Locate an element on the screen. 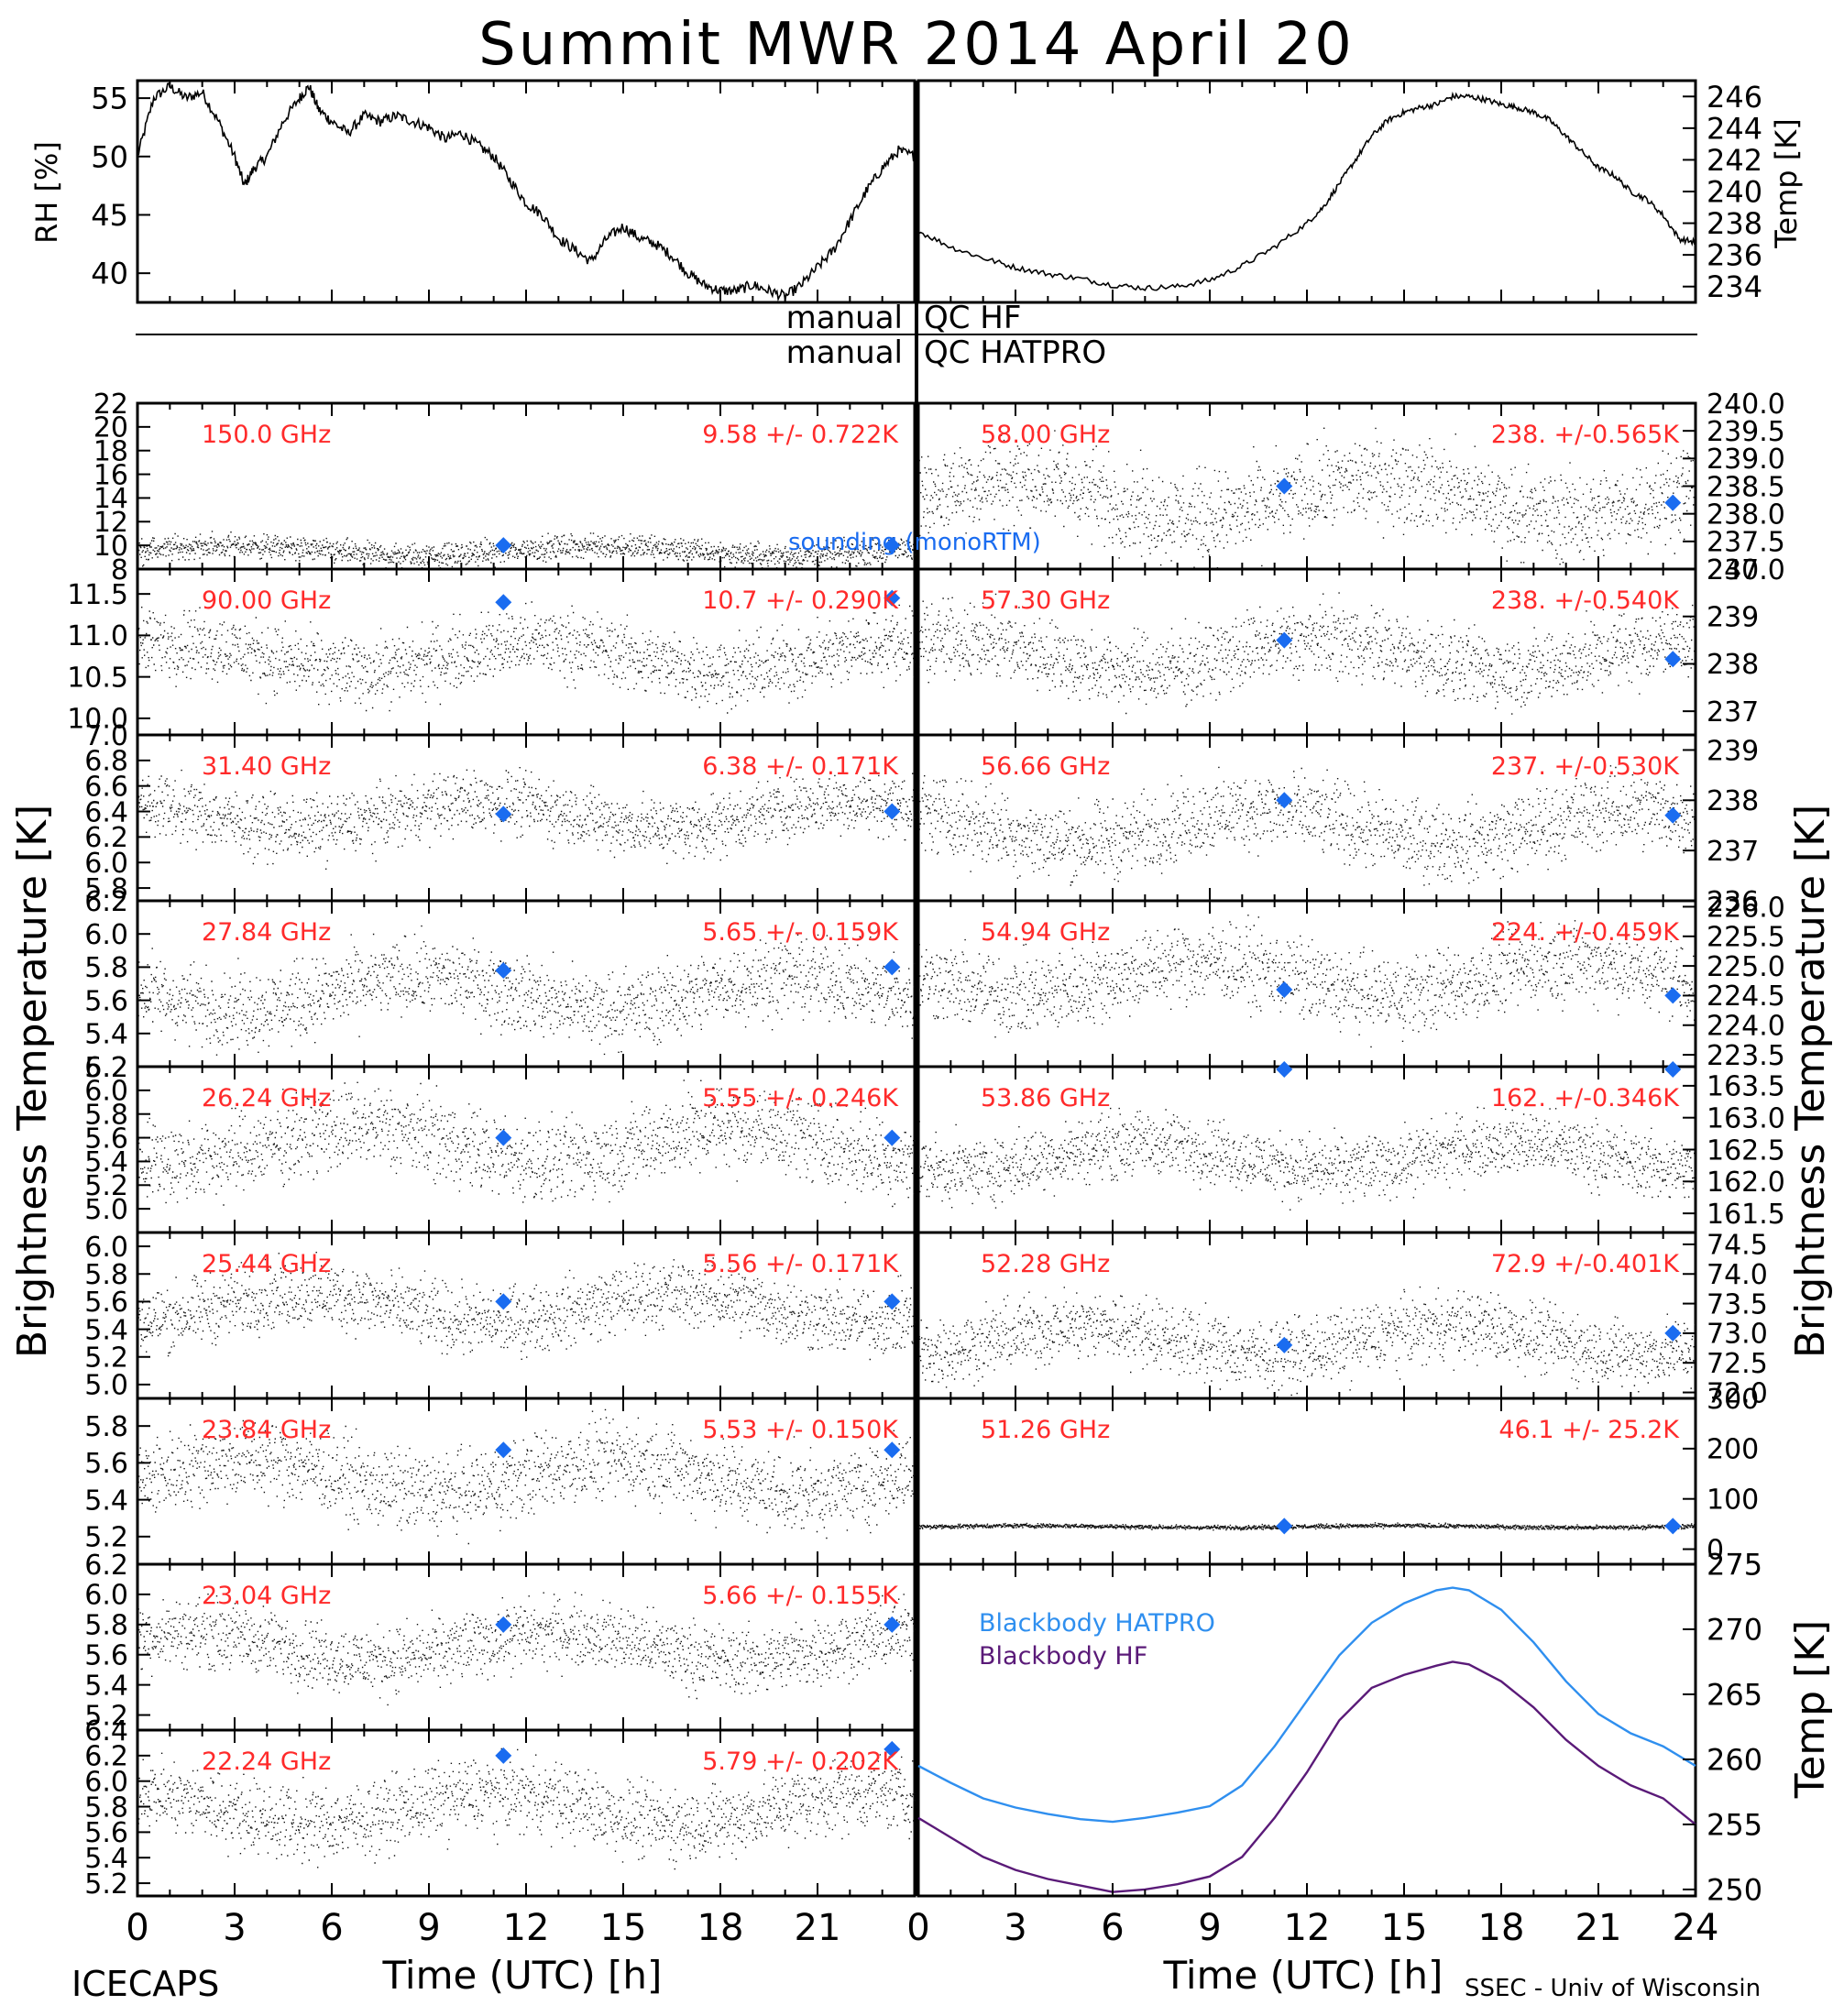 The width and height of the screenshot is (1833, 2016). y-tick-label: 162.0 is located at coordinates (1746, 1183).